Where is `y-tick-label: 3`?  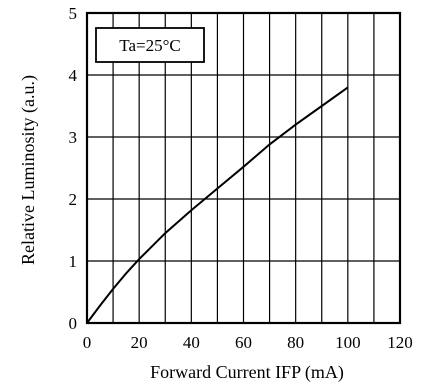 y-tick-label: 3 is located at coordinates (73, 137).